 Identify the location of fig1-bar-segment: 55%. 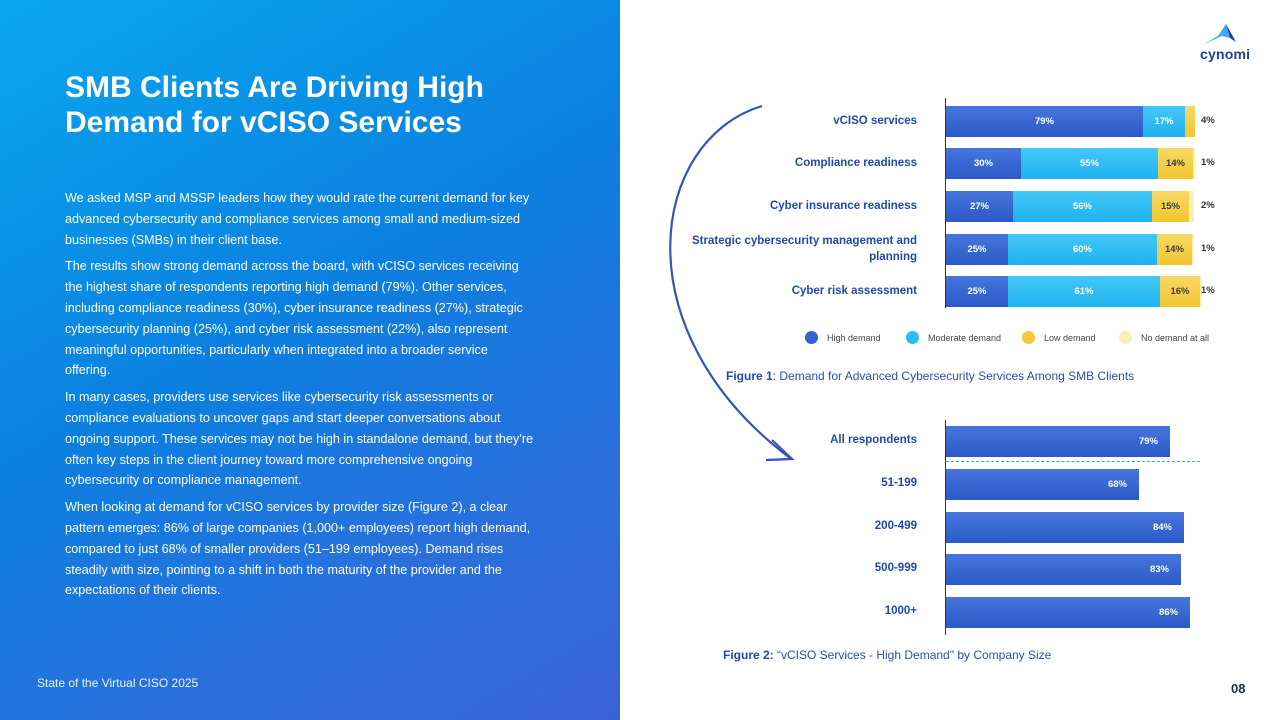
(1089, 163).